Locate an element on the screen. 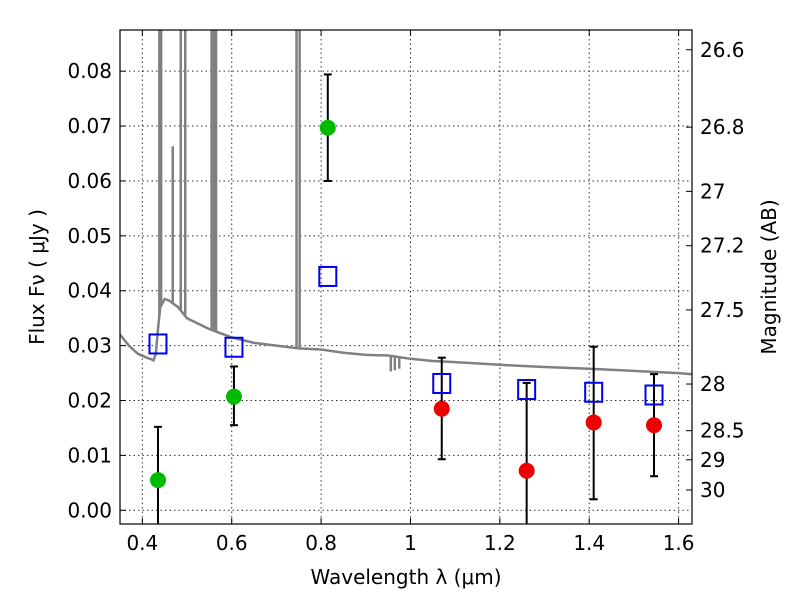 The height and width of the screenshot is (600, 800). y2-tick-label: 26.6 is located at coordinates (722, 50).